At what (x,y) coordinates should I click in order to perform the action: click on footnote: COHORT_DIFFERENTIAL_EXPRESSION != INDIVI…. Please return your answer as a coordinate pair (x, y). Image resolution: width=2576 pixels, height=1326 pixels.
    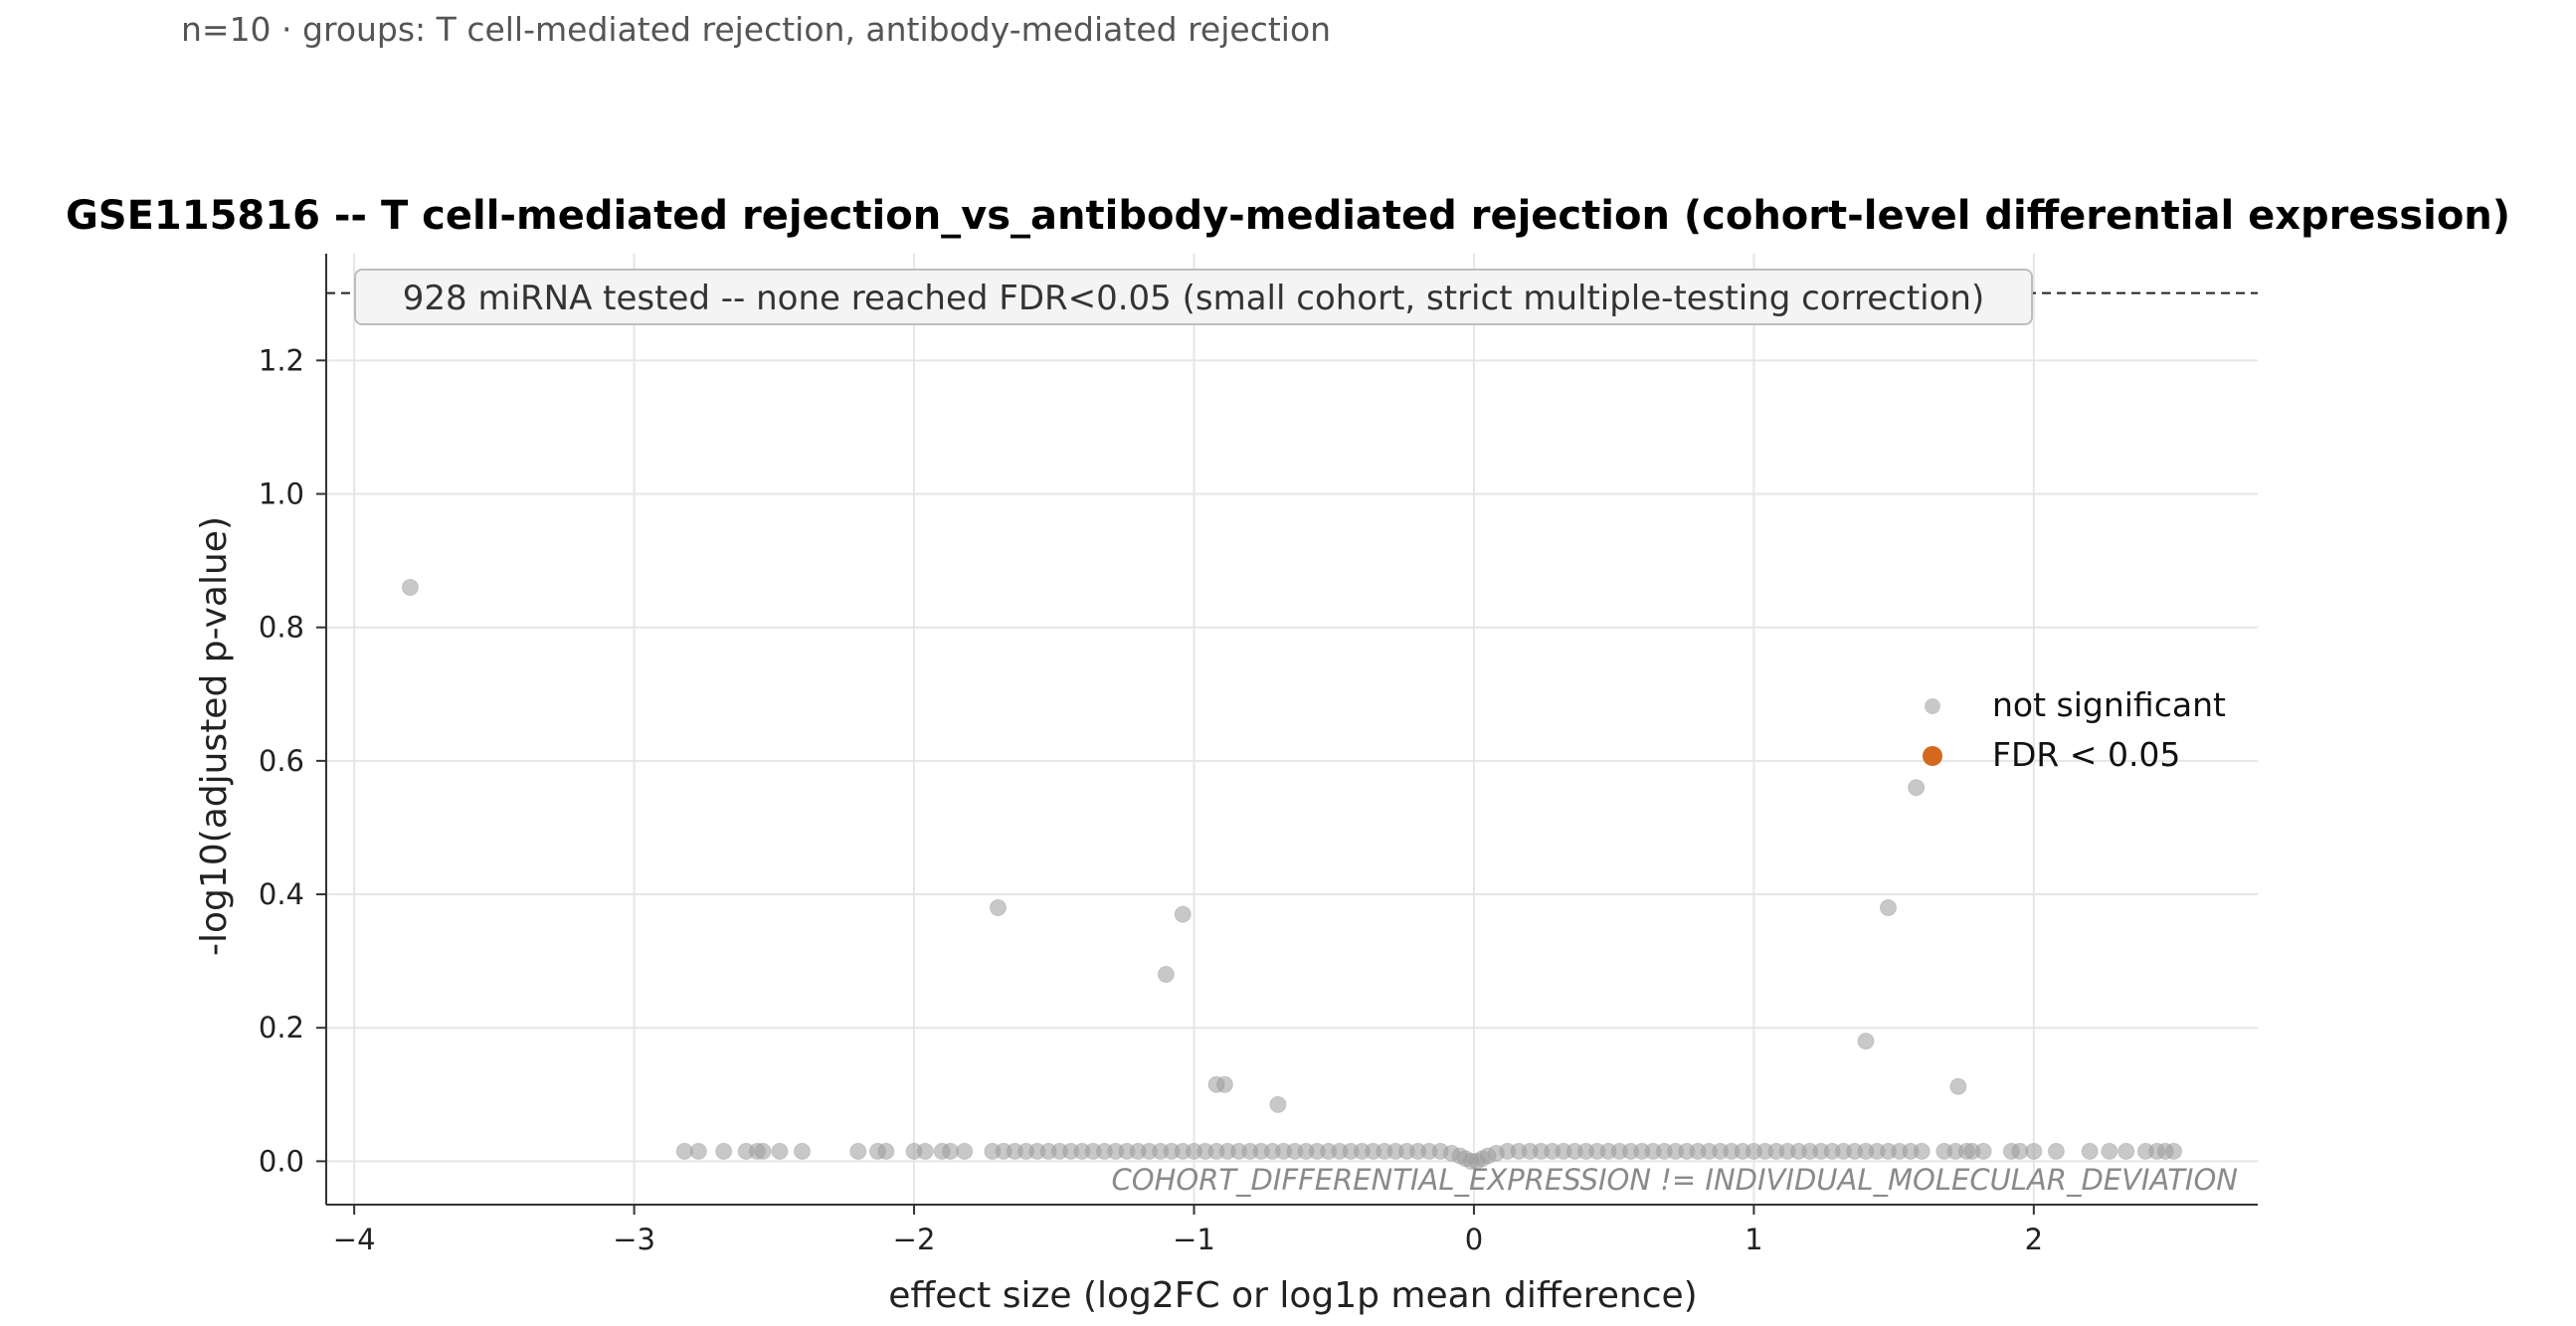
    Looking at the image, I should click on (1674, 1180).